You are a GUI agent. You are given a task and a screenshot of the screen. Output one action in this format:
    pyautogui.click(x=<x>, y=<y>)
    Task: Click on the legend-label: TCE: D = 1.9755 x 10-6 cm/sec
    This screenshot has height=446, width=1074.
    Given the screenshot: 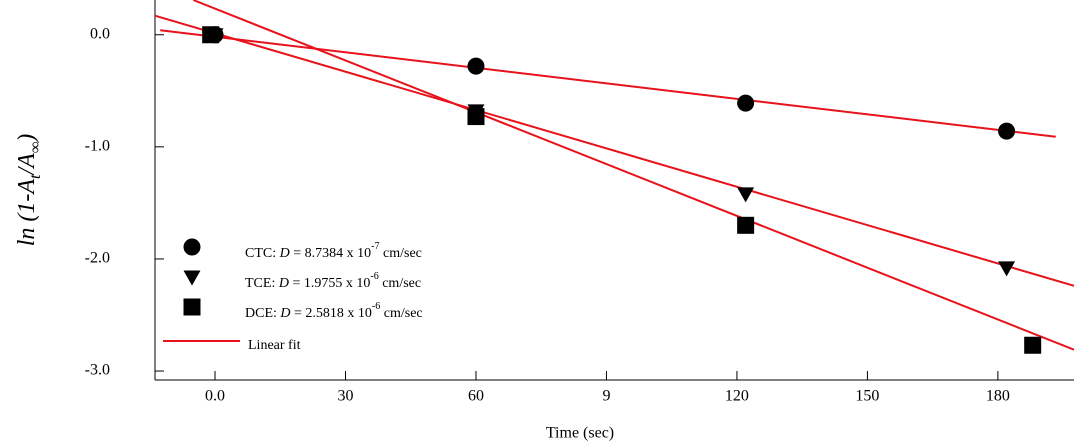 What is the action you would take?
    pyautogui.click(x=333, y=281)
    